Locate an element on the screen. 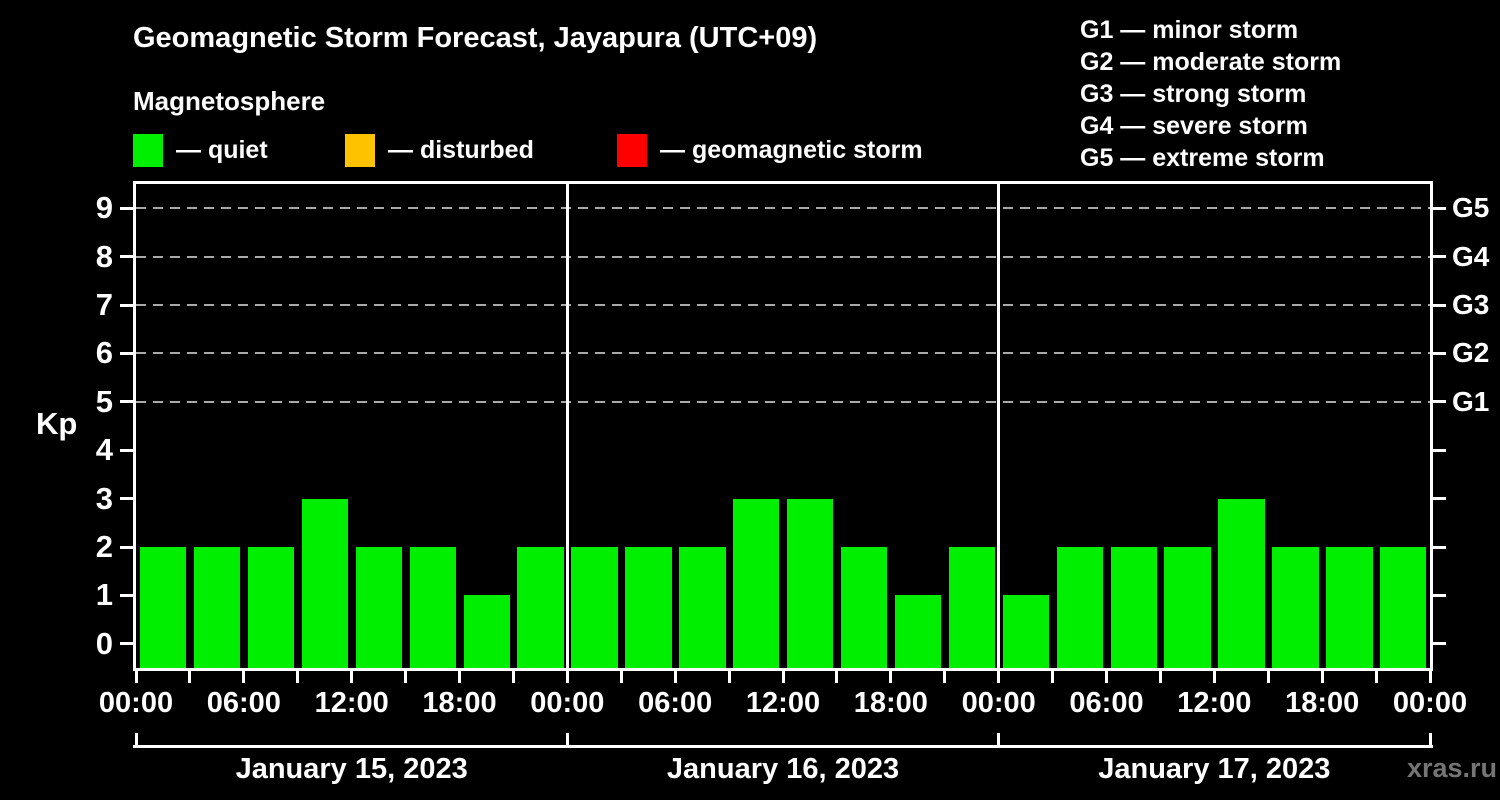  g-scale-item-g2: G2 — moderate storm is located at coordinates (1211, 62).